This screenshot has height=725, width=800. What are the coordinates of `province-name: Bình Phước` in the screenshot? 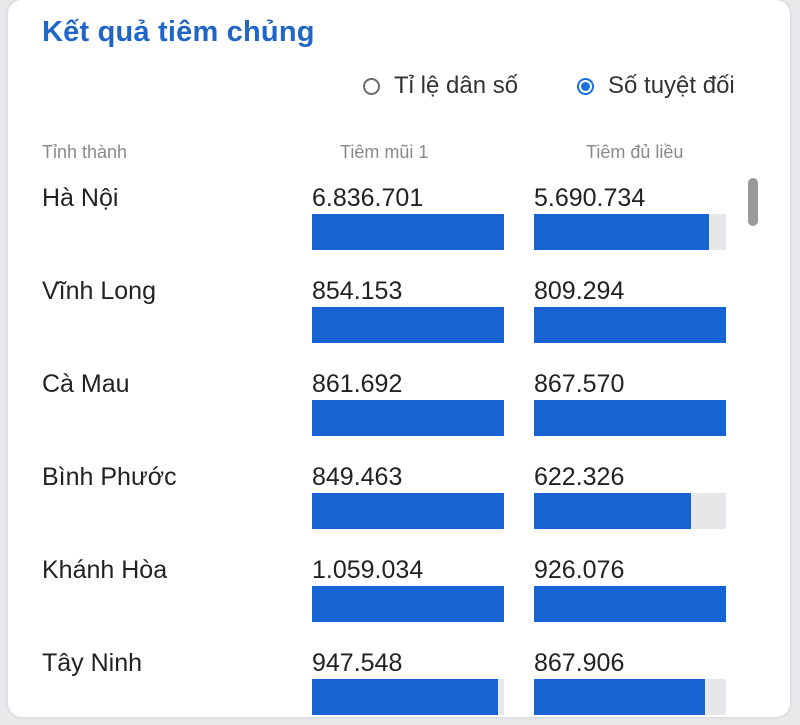 It's located at (109, 477).